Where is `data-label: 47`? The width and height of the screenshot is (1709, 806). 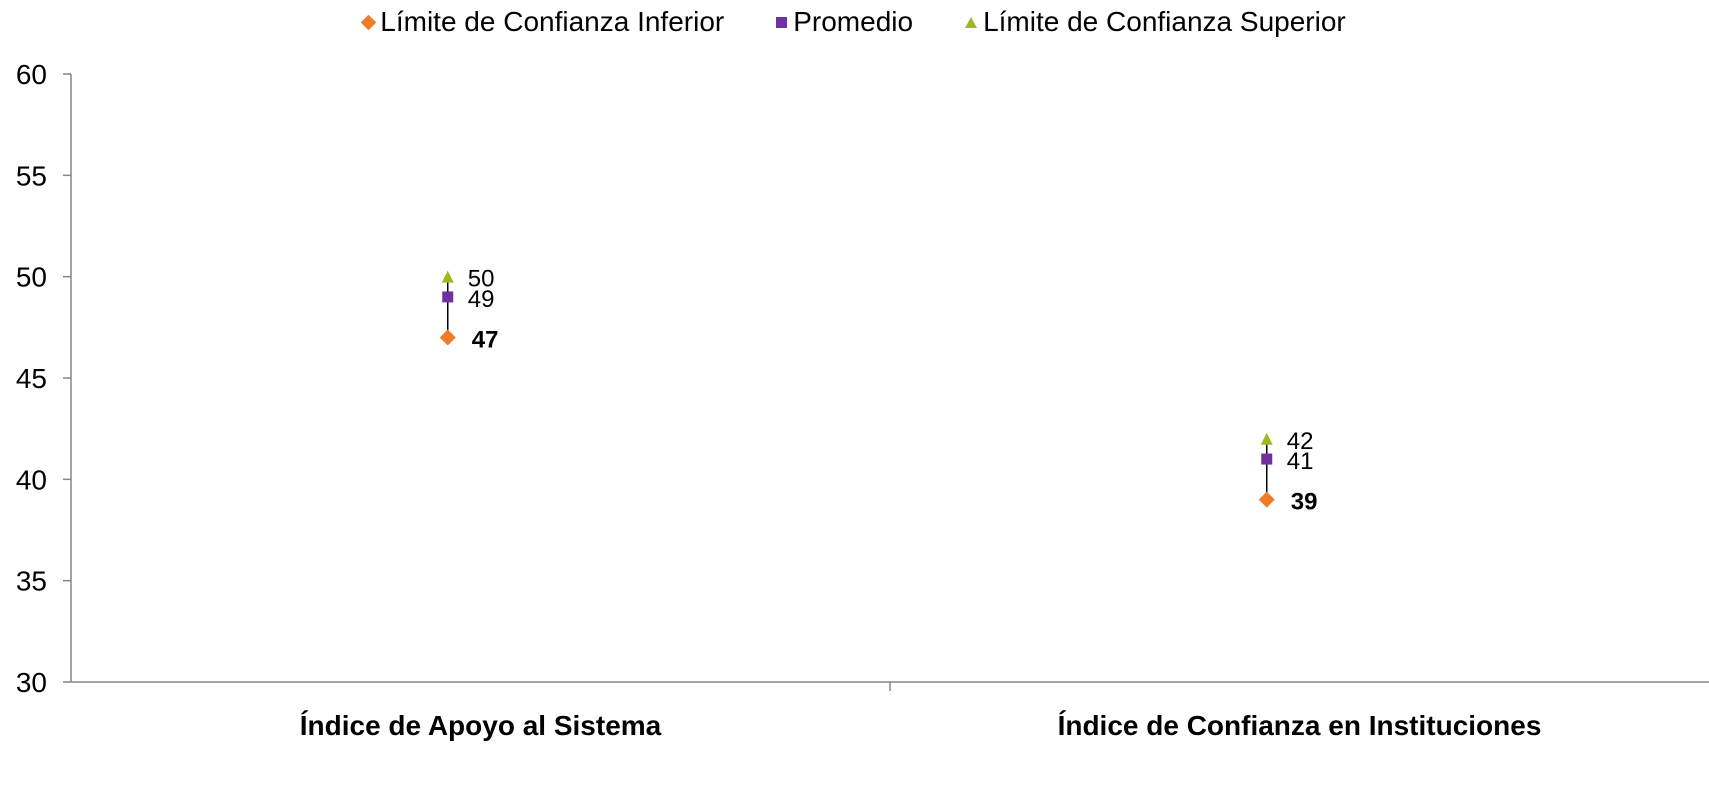
data-label: 47 is located at coordinates (485, 339).